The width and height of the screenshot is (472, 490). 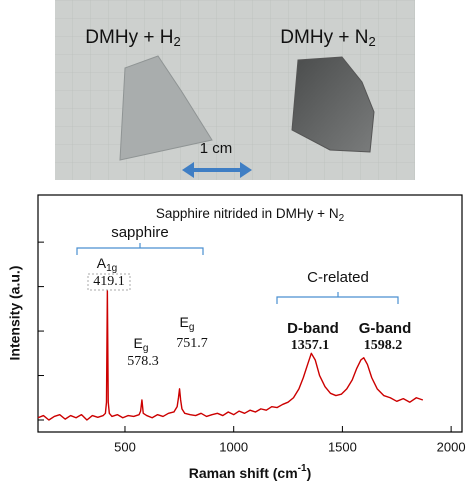 I want to click on x-axis-label: Raman shift (cm-1), so click(x=250, y=472).